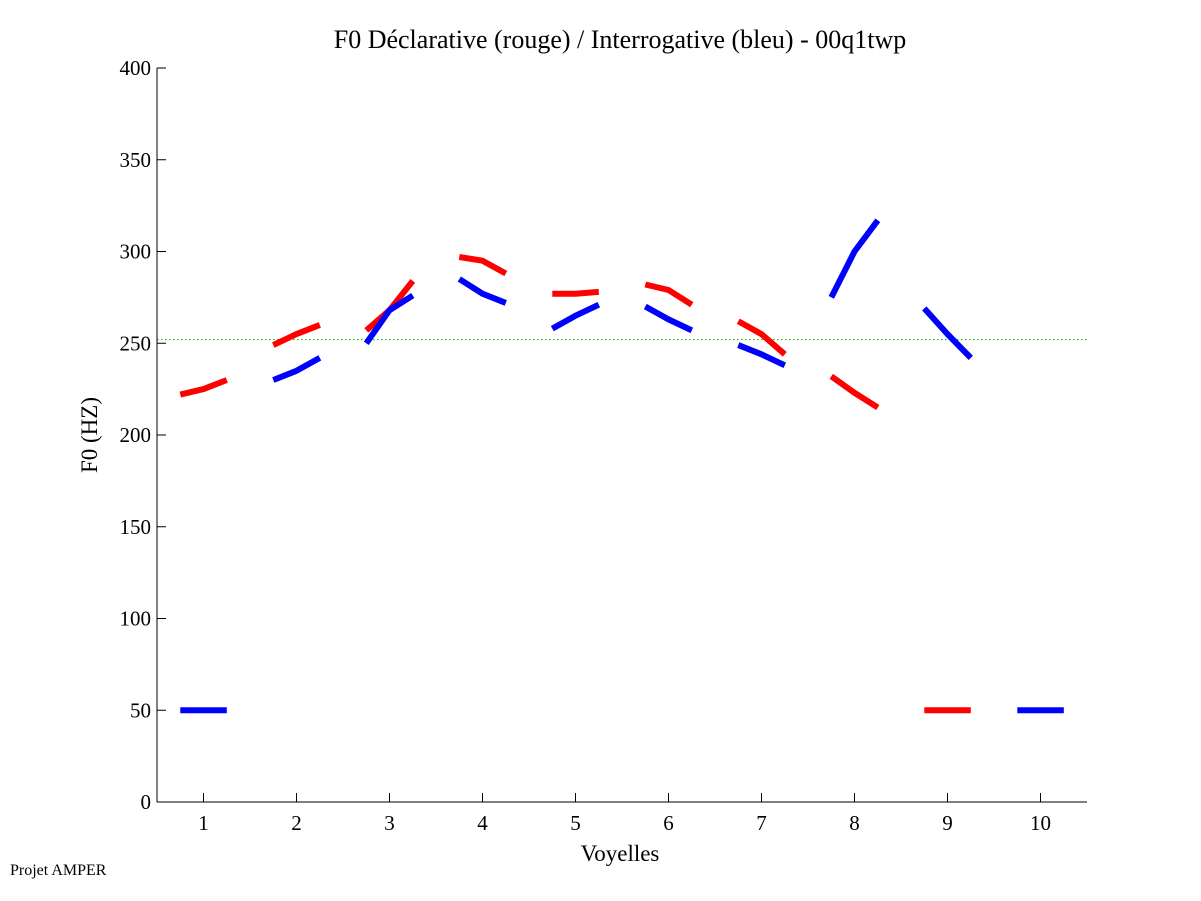  What do you see at coordinates (296, 823) in the screenshot?
I see `x-tick-label: 2` at bounding box center [296, 823].